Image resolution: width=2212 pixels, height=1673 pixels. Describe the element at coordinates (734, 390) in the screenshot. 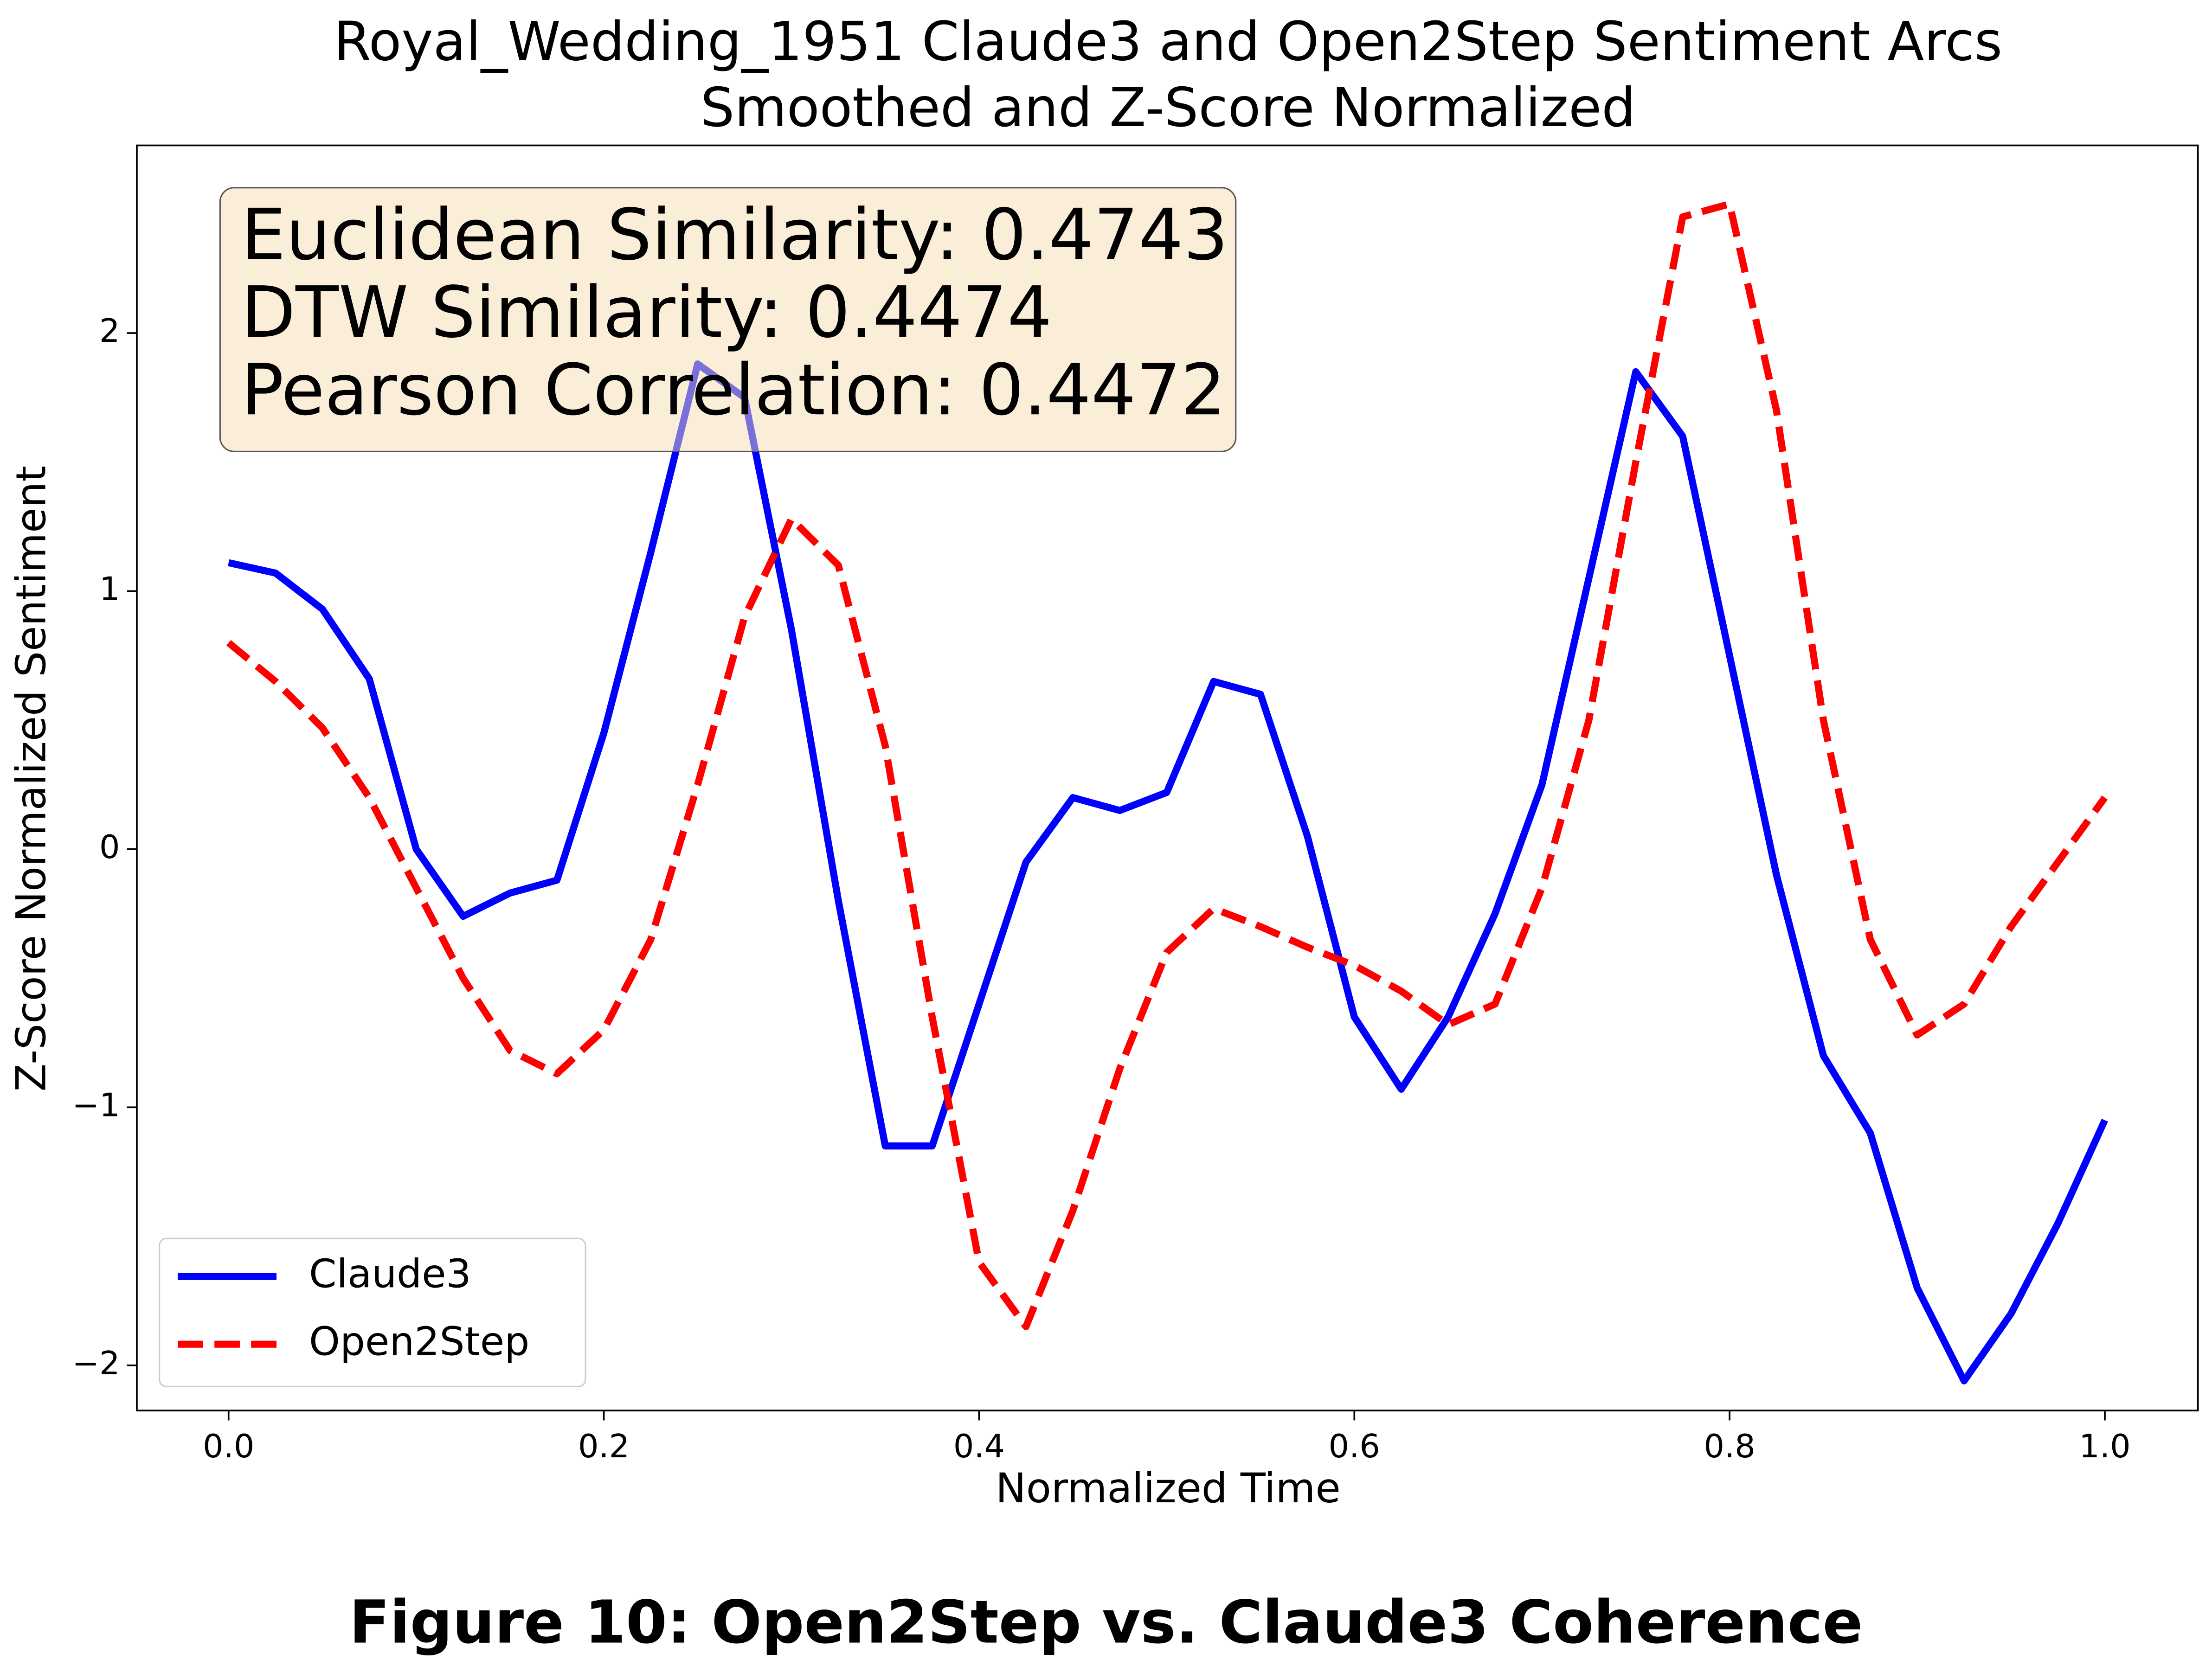

I see `annotation-text: Pearson Correlation: 0.4472` at that location.